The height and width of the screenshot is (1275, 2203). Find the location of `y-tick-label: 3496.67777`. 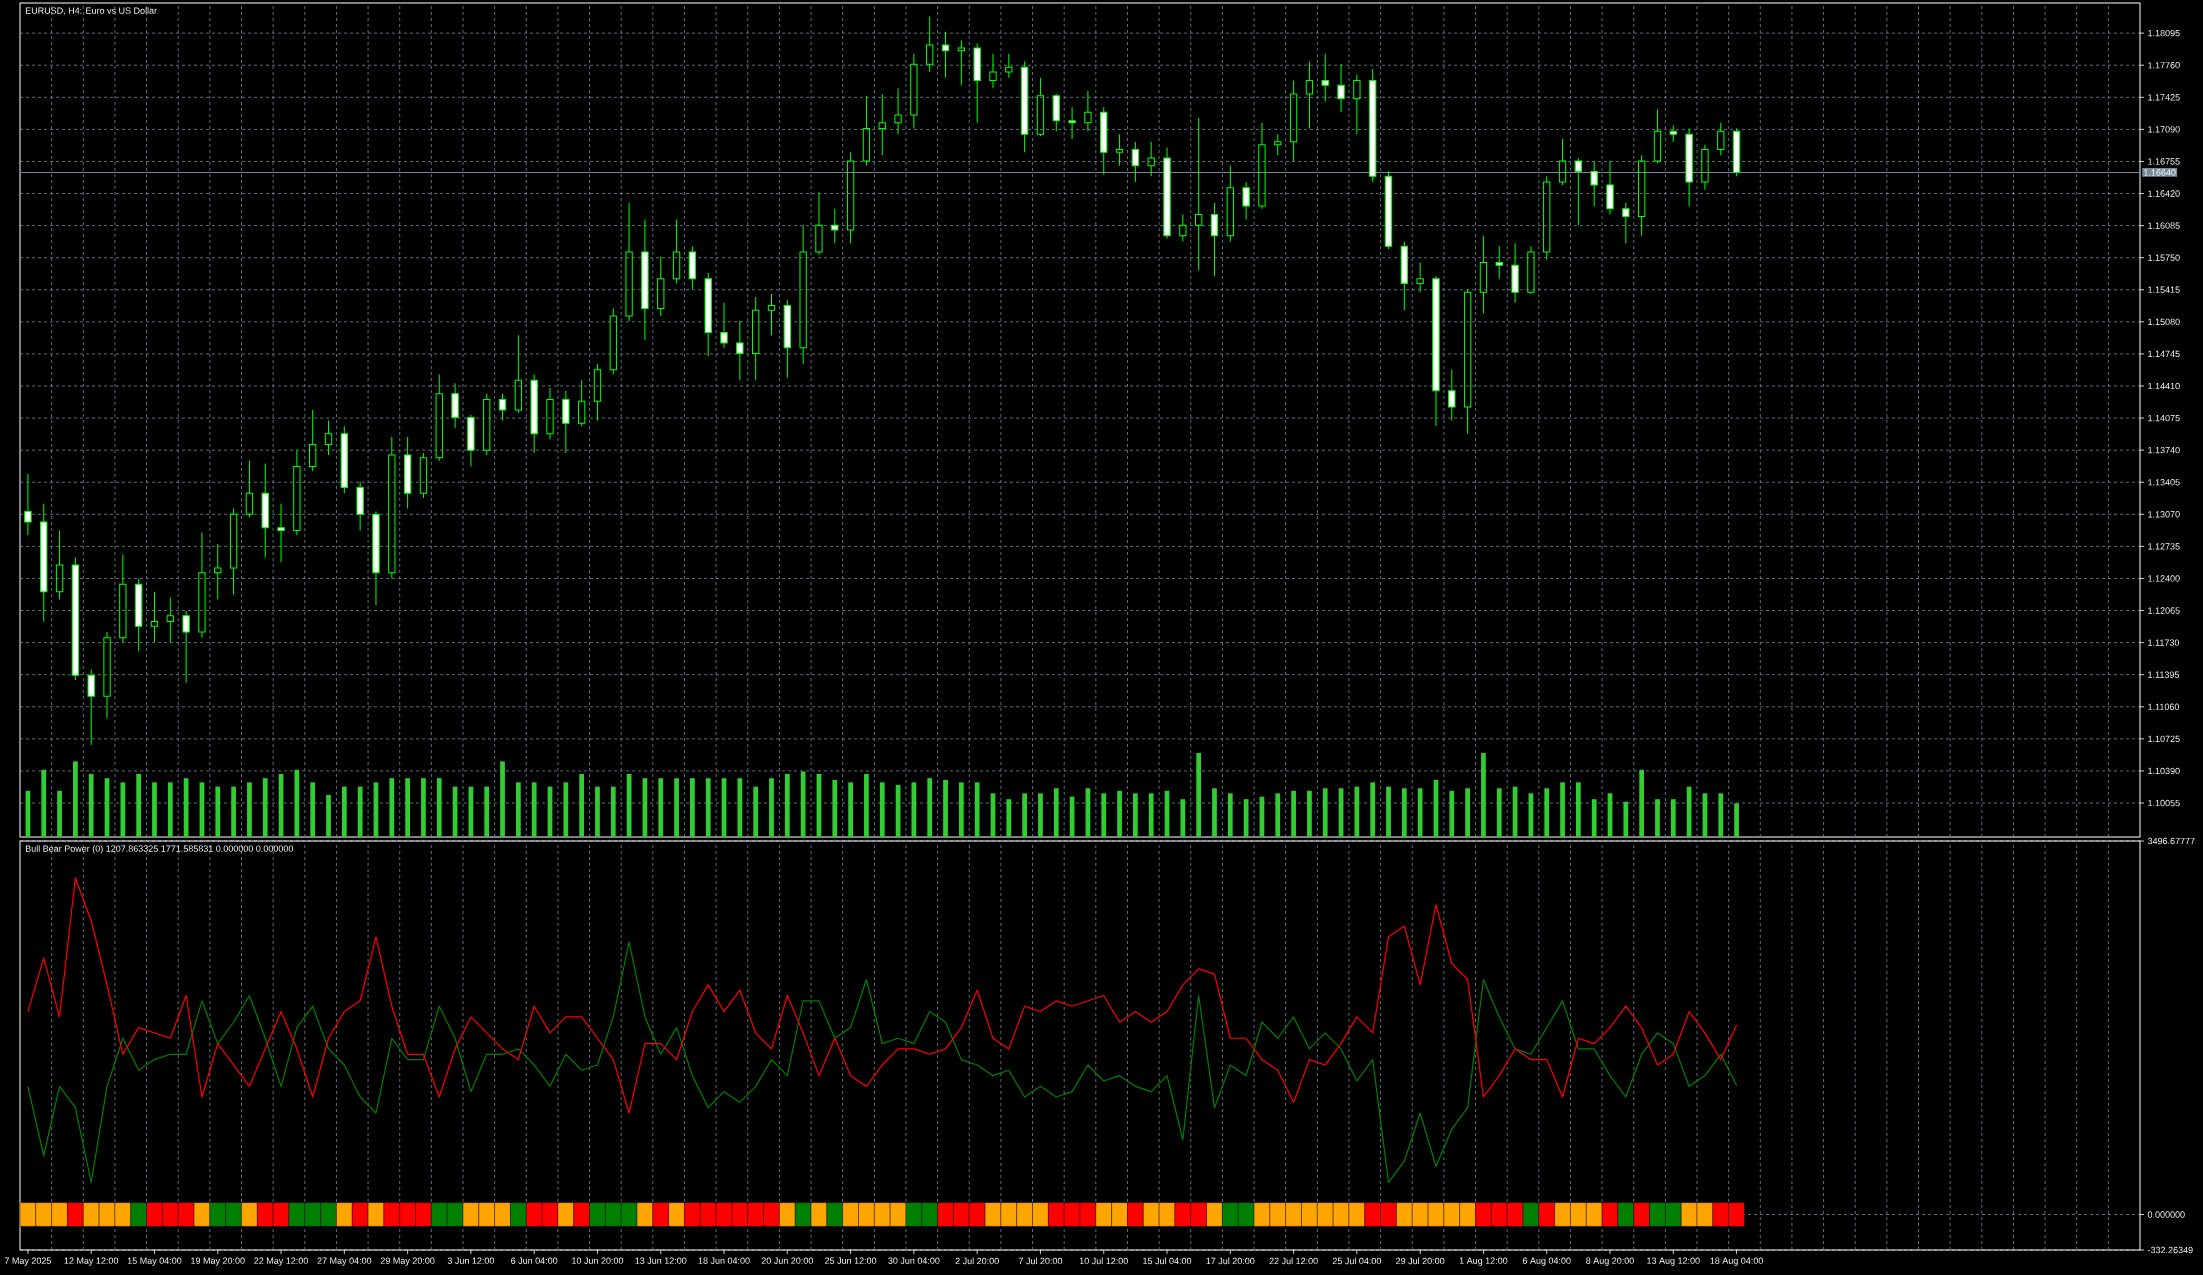

y-tick-label: 3496.67777 is located at coordinates (2171, 841).